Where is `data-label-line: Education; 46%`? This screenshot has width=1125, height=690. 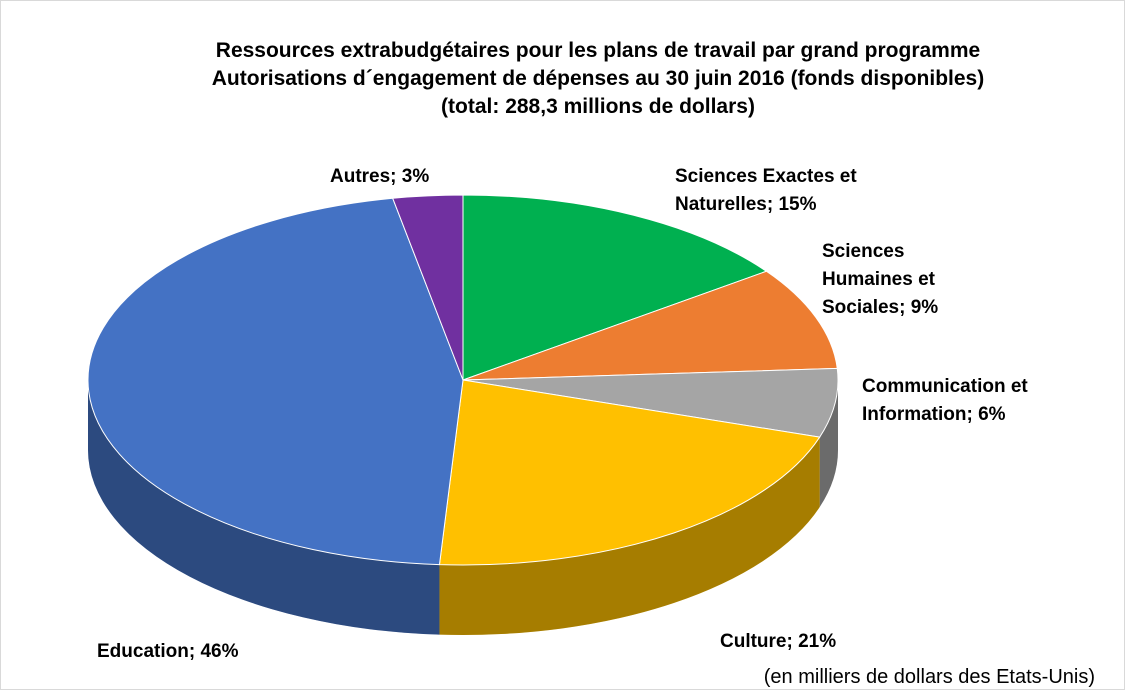
data-label-line: Education; 46% is located at coordinates (168, 651).